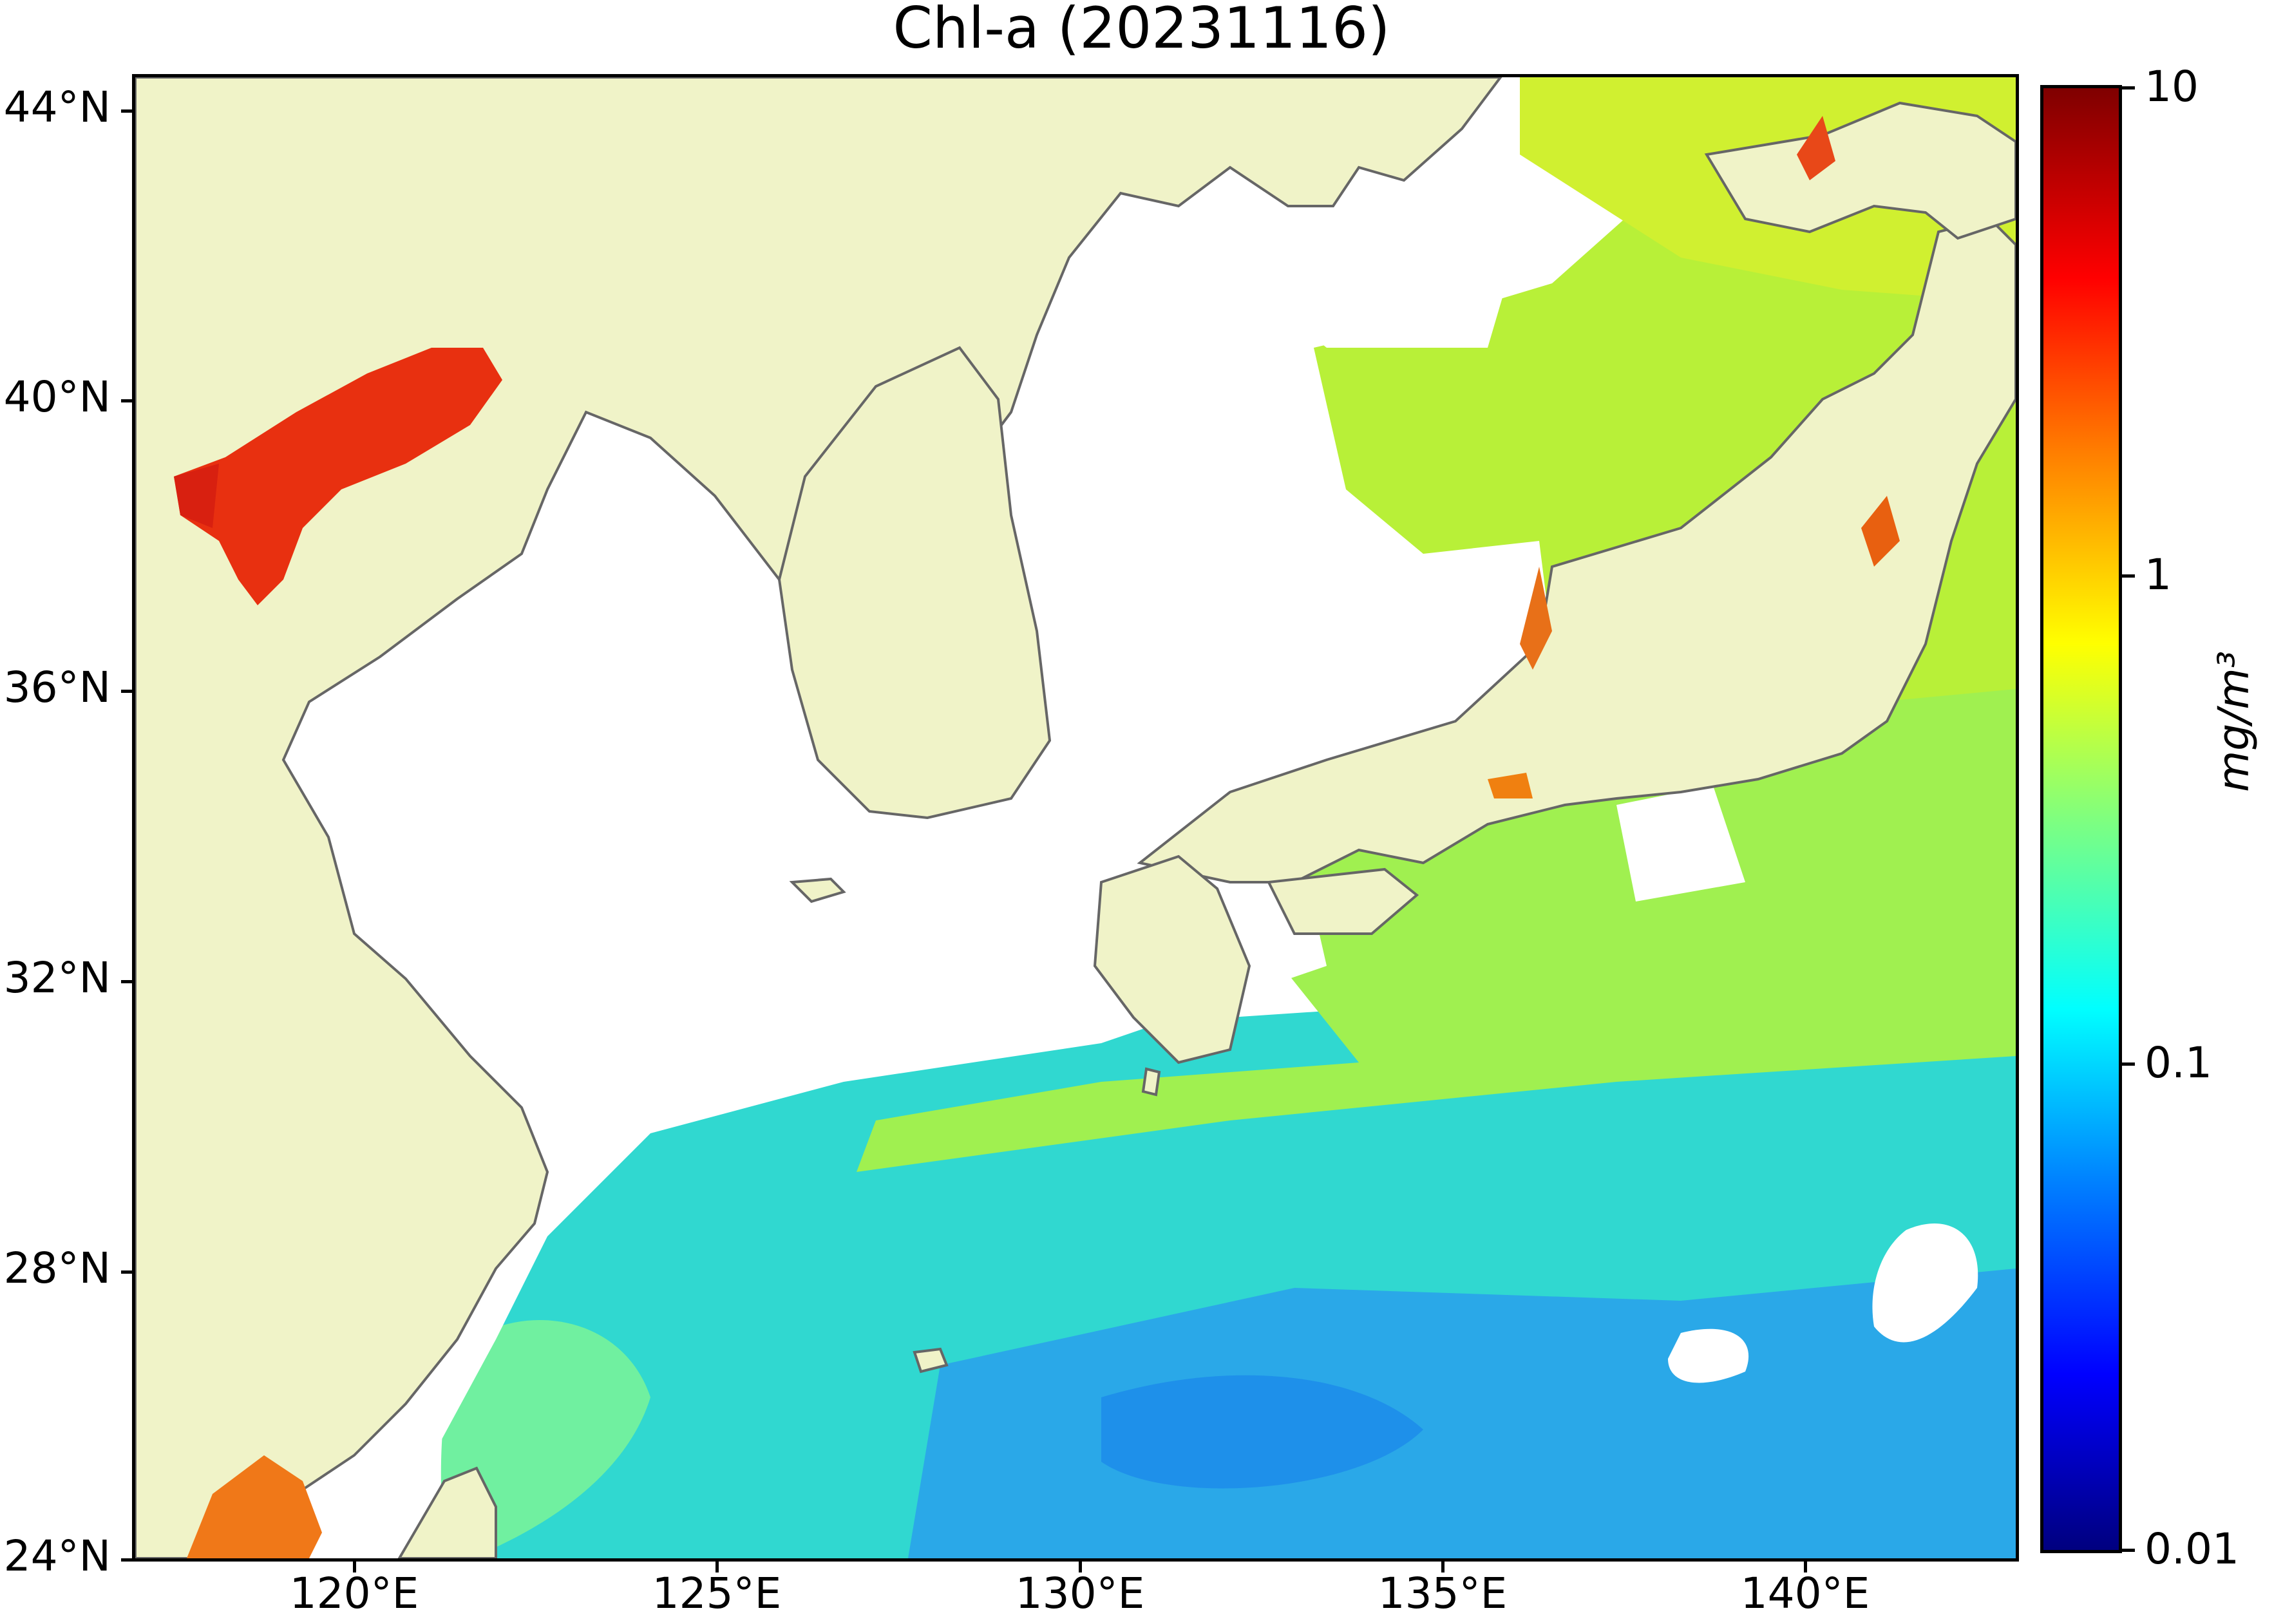 This screenshot has height=1624, width=2283. What do you see at coordinates (1536, 619) in the screenshot?
I see `honshu-coast-high-chl` at bounding box center [1536, 619].